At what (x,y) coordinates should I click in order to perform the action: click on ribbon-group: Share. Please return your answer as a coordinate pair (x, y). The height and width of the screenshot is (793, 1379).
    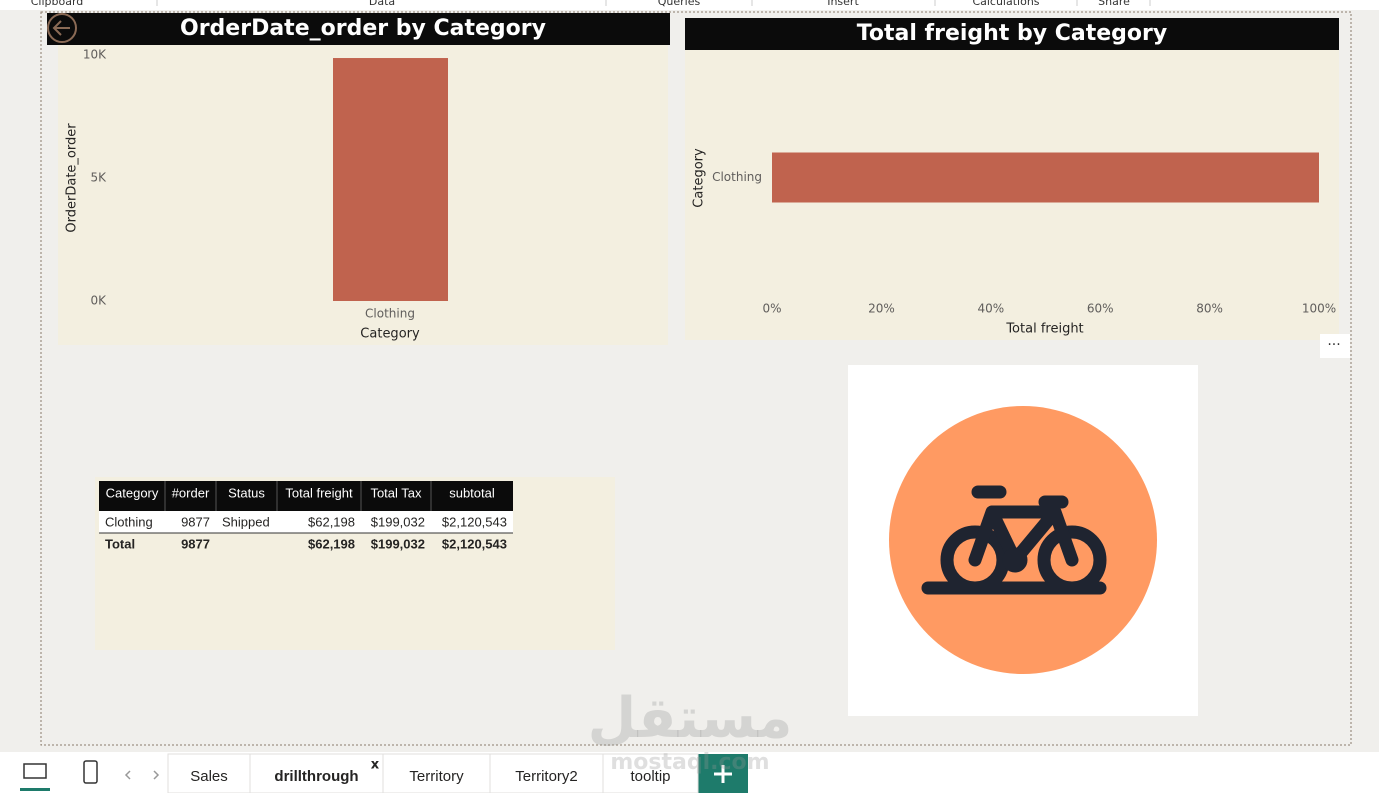
    Looking at the image, I should click on (1114, 4).